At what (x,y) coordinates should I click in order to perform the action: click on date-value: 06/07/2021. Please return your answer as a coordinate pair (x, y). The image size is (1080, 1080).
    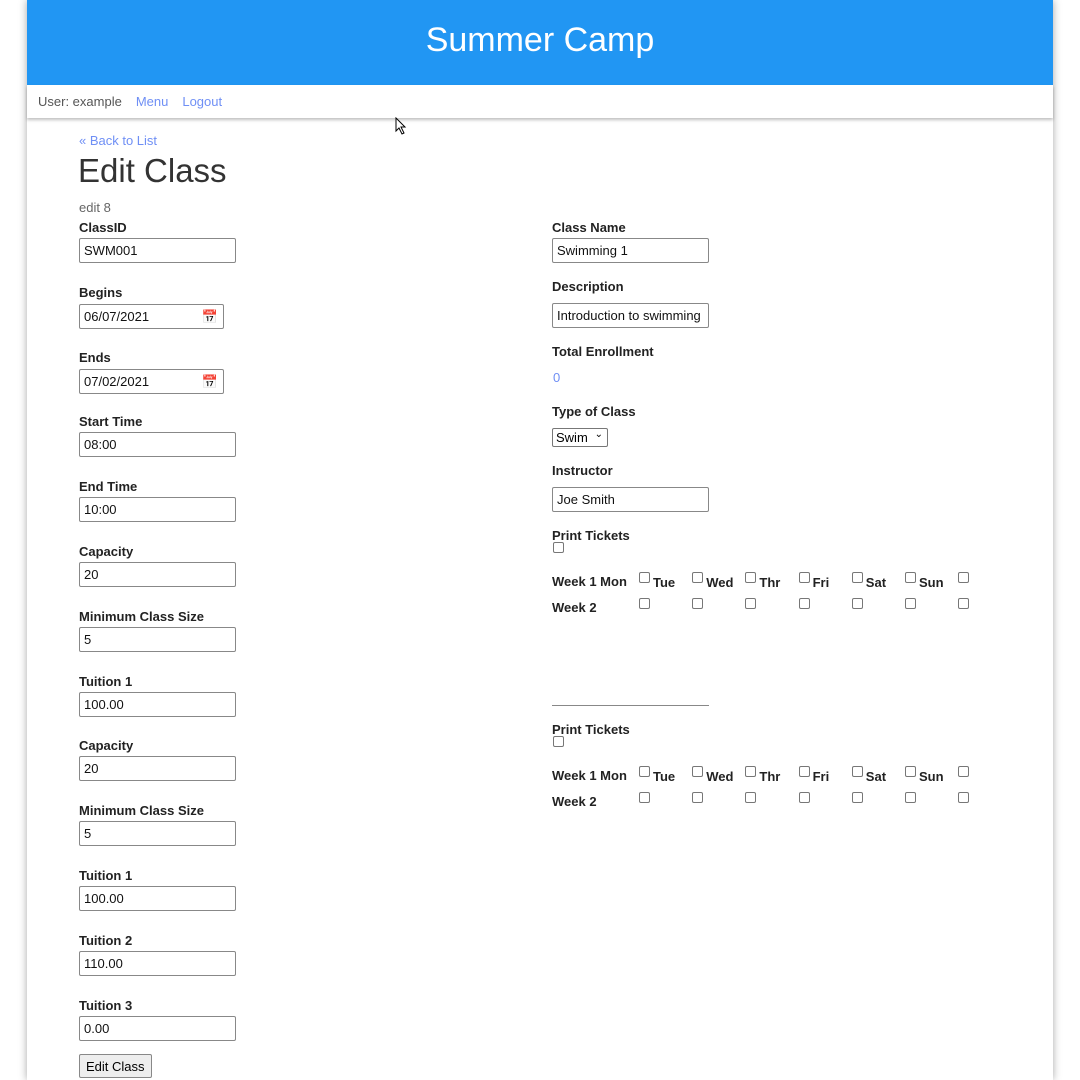
    Looking at the image, I should click on (117, 316).